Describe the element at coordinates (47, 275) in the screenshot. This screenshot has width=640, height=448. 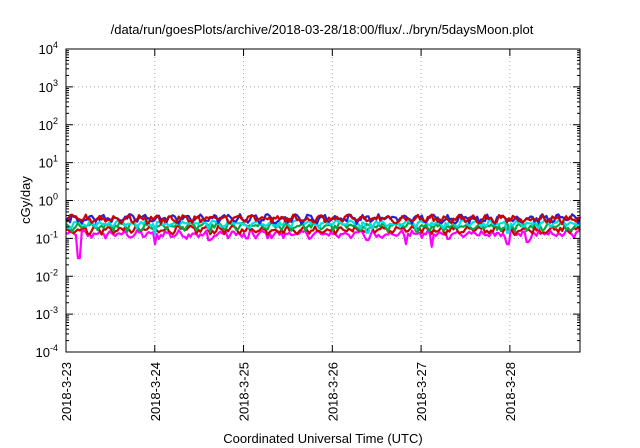
I see `y-tick-label: 10⁻²` at that location.